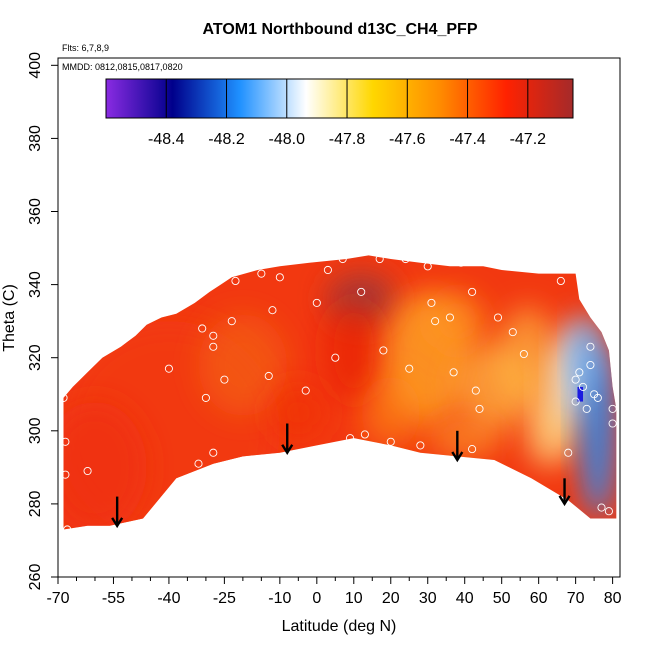 The height and width of the screenshot is (650, 650). Describe the element at coordinates (354, 598) in the screenshot. I see `x-tick-label: 10` at that location.